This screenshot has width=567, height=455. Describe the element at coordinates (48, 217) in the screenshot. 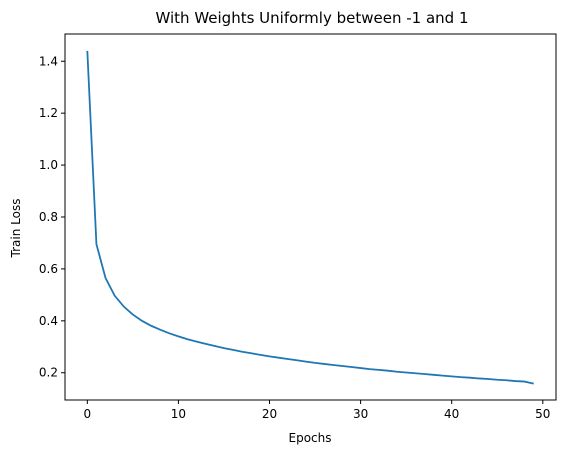

I see `y-tick-label: 0.8` at that location.